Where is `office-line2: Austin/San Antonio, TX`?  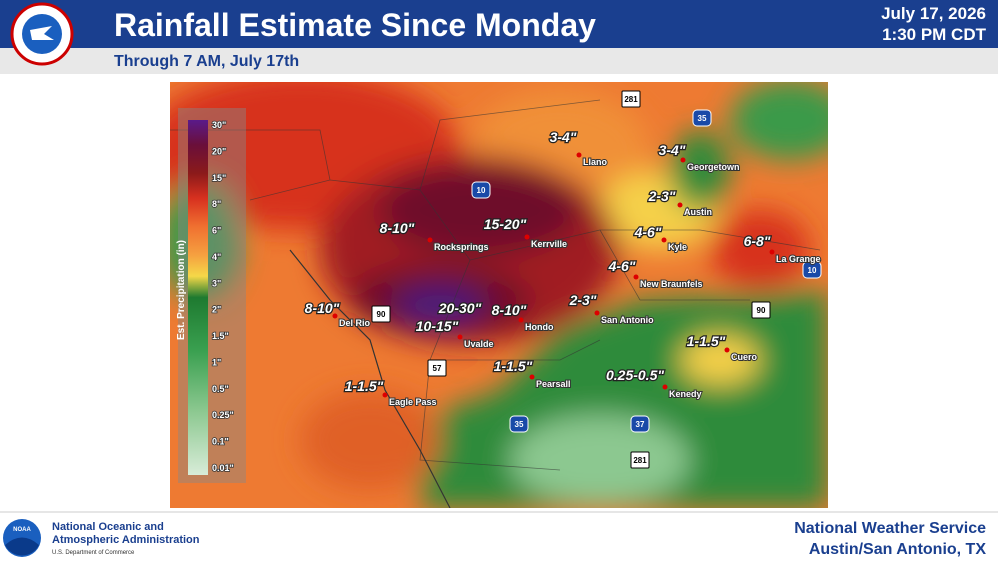
office-line2: Austin/San Antonio, TX is located at coordinates (898, 549).